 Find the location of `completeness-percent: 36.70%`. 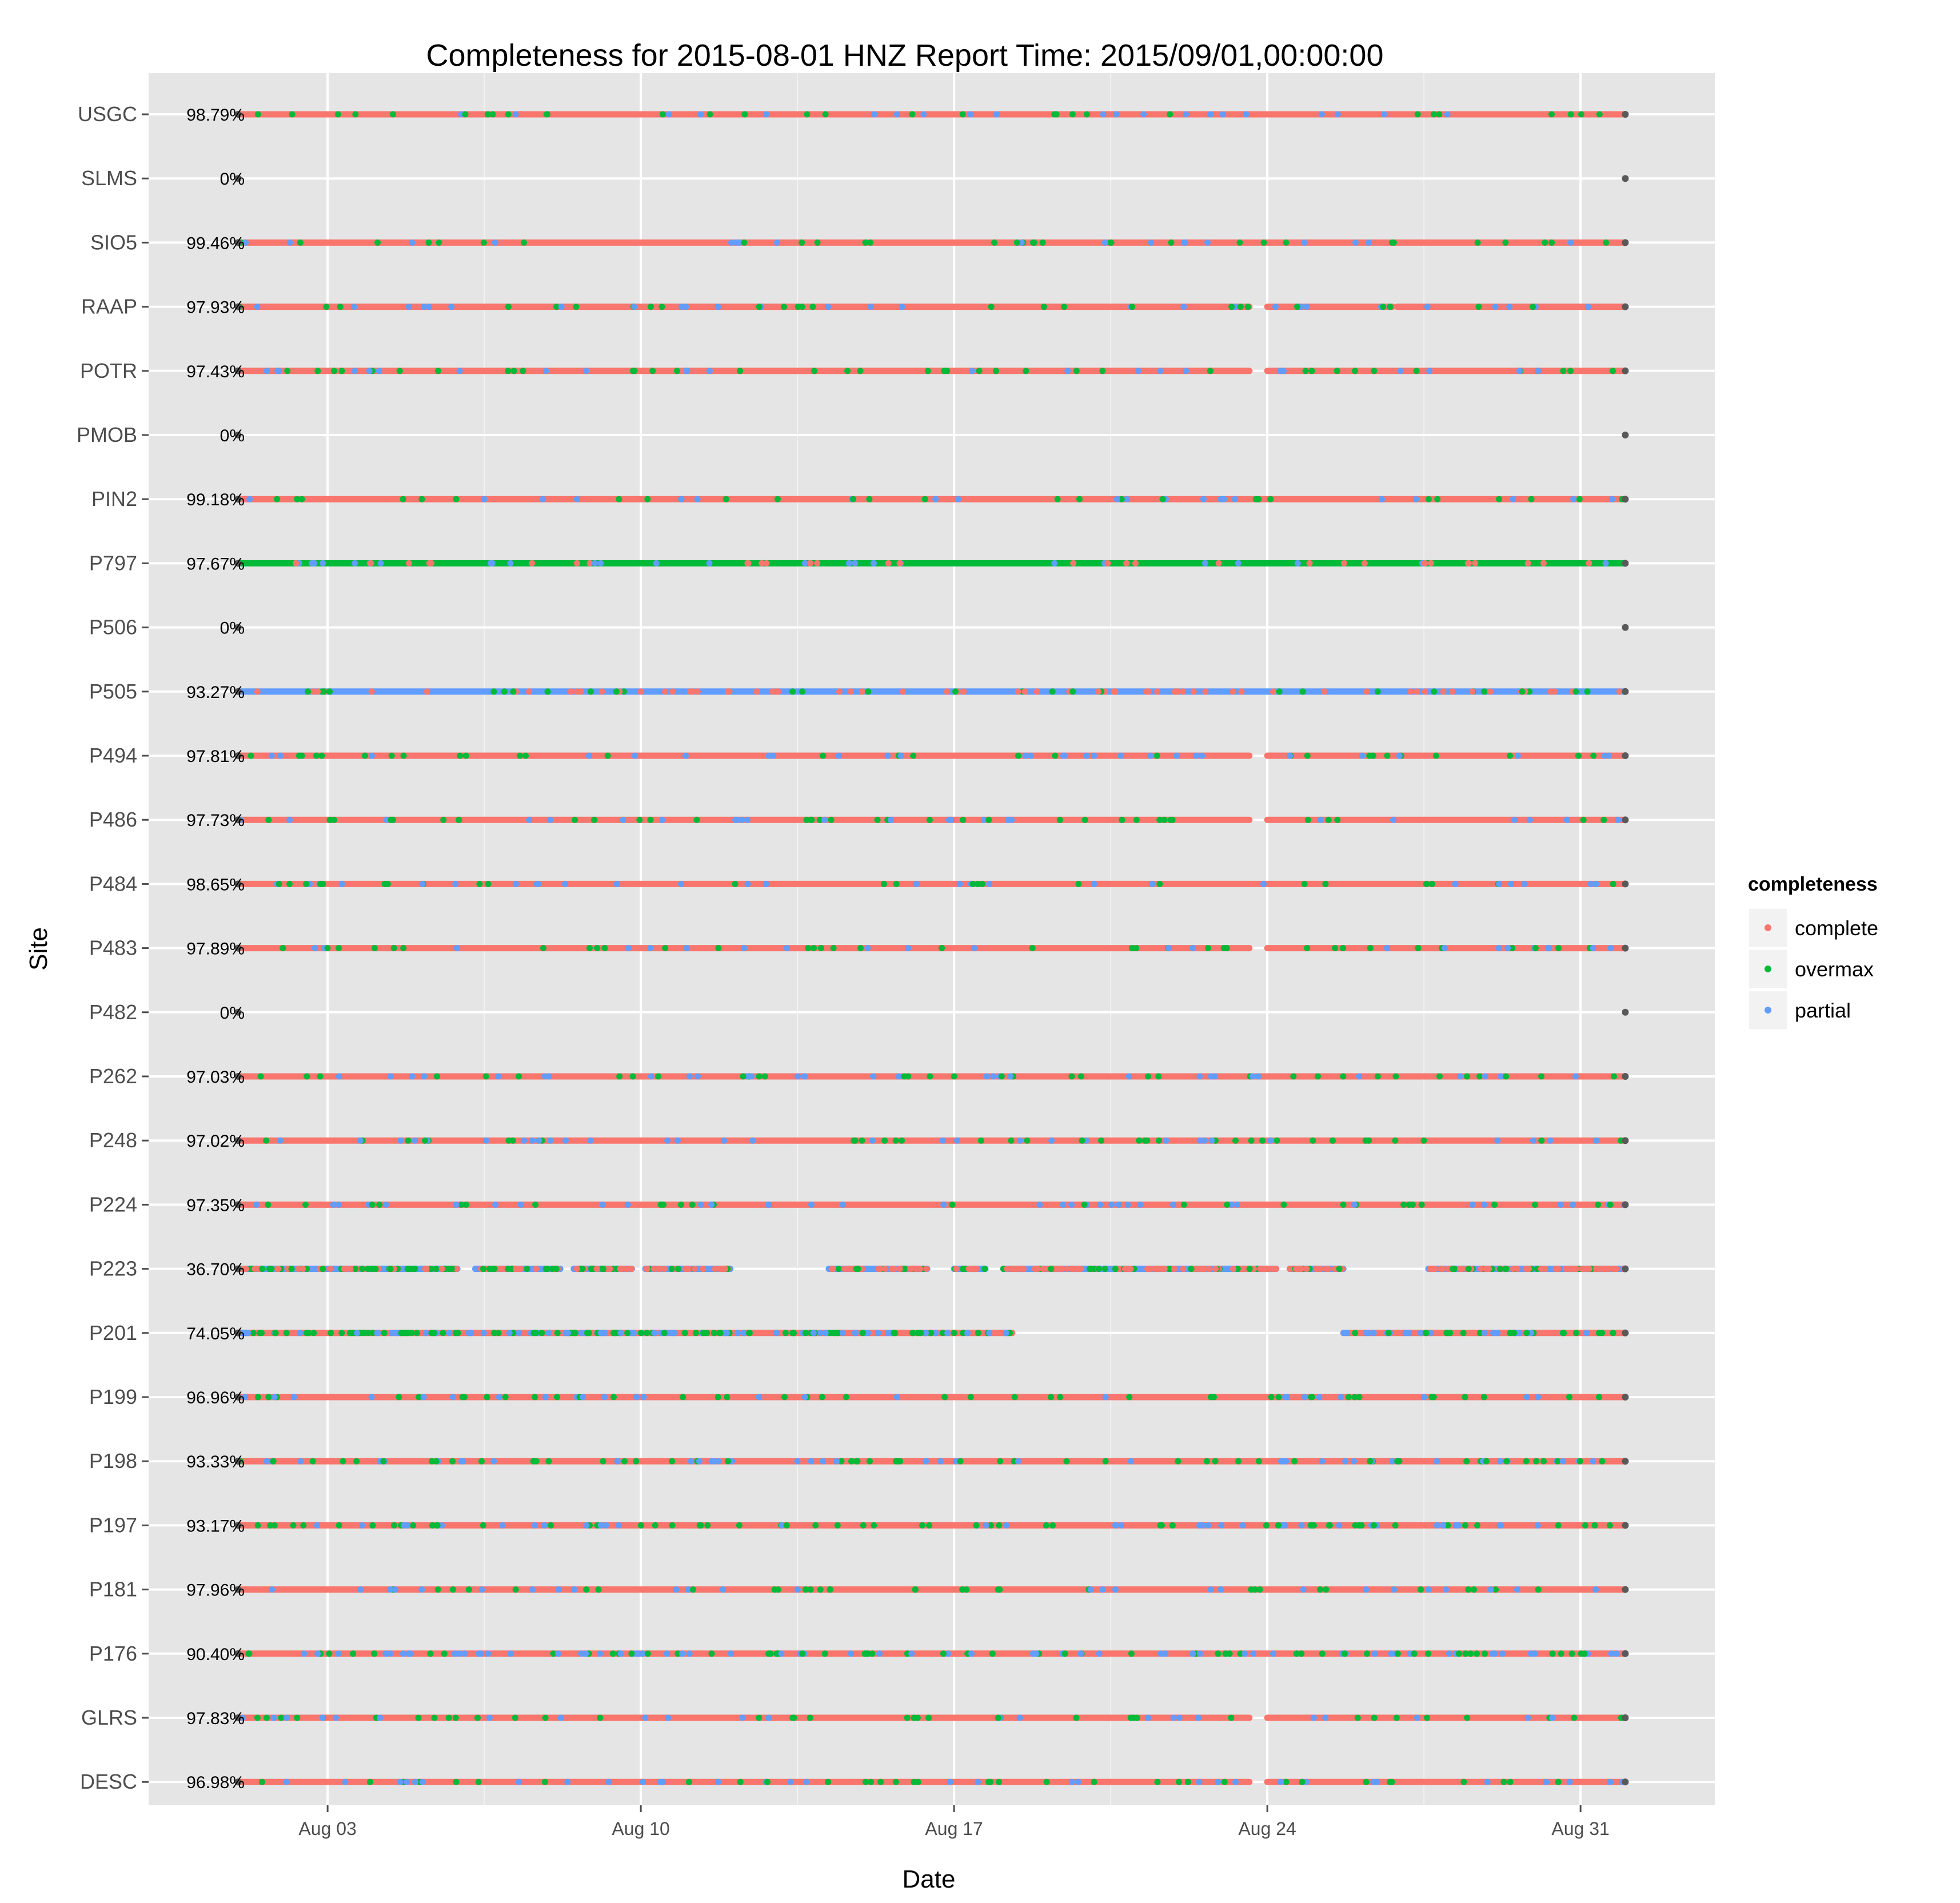

completeness-percent: 36.70% is located at coordinates (215, 1269).